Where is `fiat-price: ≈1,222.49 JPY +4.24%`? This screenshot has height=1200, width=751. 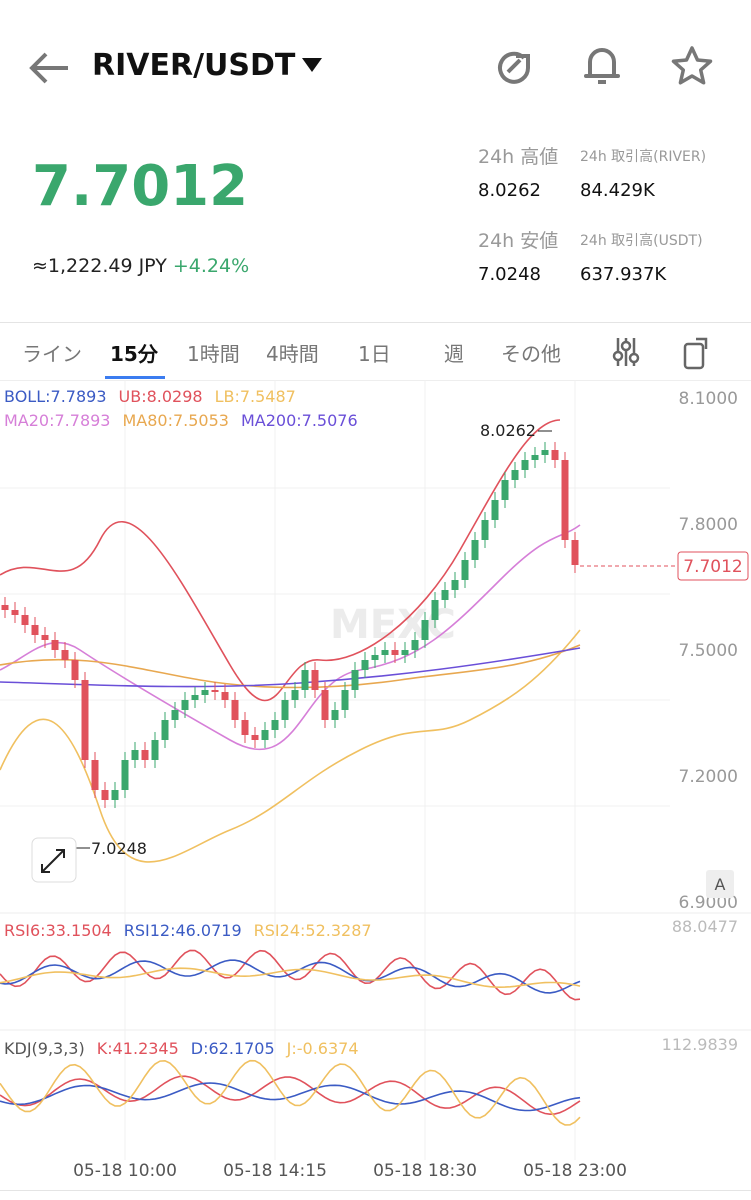
fiat-price: ≈1,222.49 JPY +4.24% is located at coordinates (140, 266).